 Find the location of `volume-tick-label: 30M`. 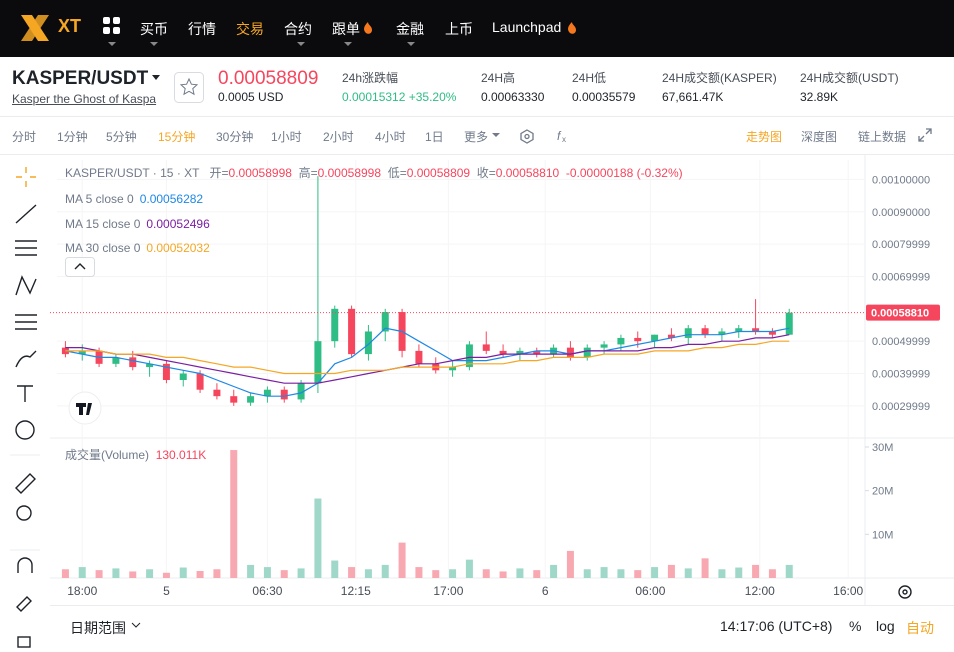

volume-tick-label: 30M is located at coordinates (882, 448).